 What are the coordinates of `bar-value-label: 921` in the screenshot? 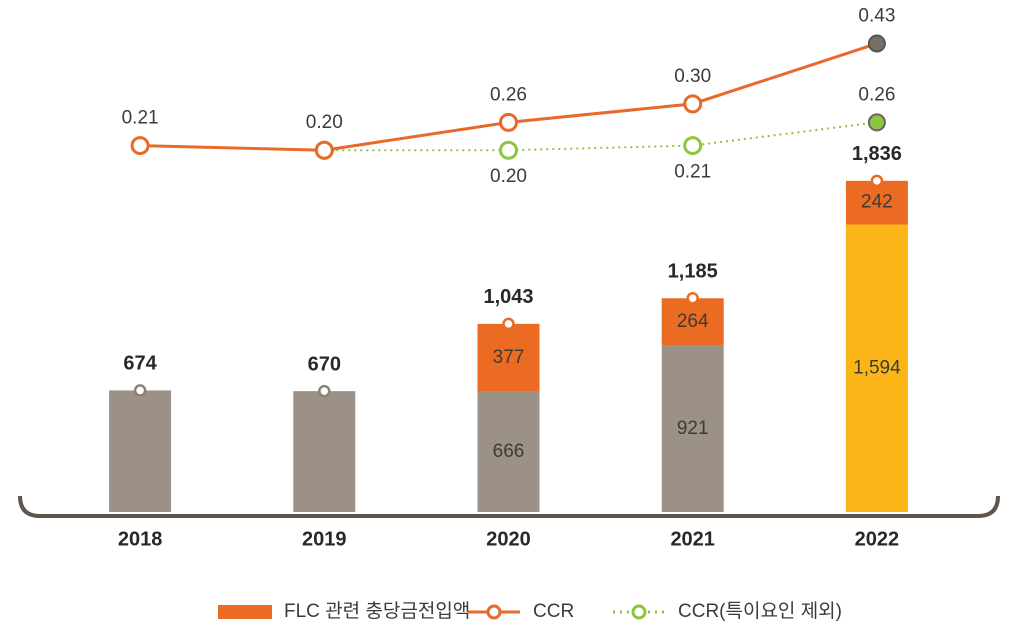 It's located at (693, 428).